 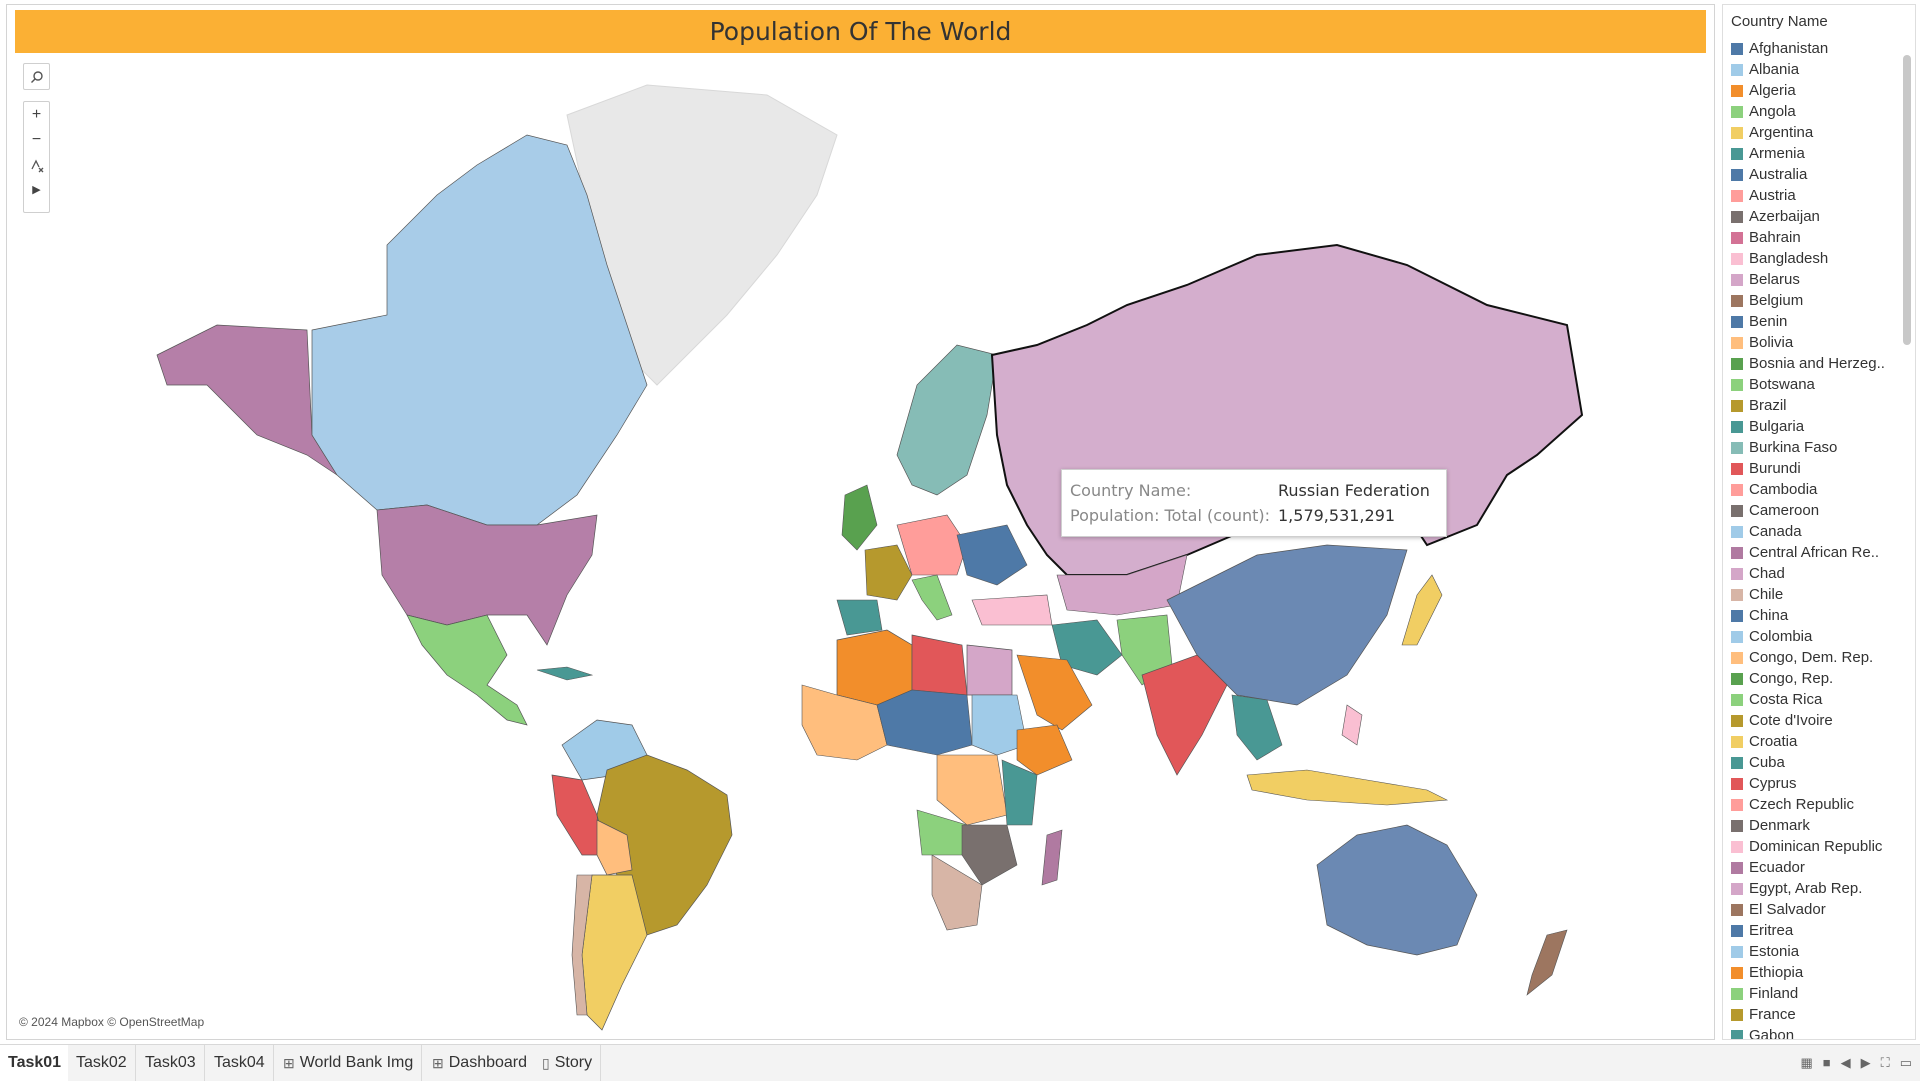 I want to click on legend-item: Austria, so click(x=1812, y=195).